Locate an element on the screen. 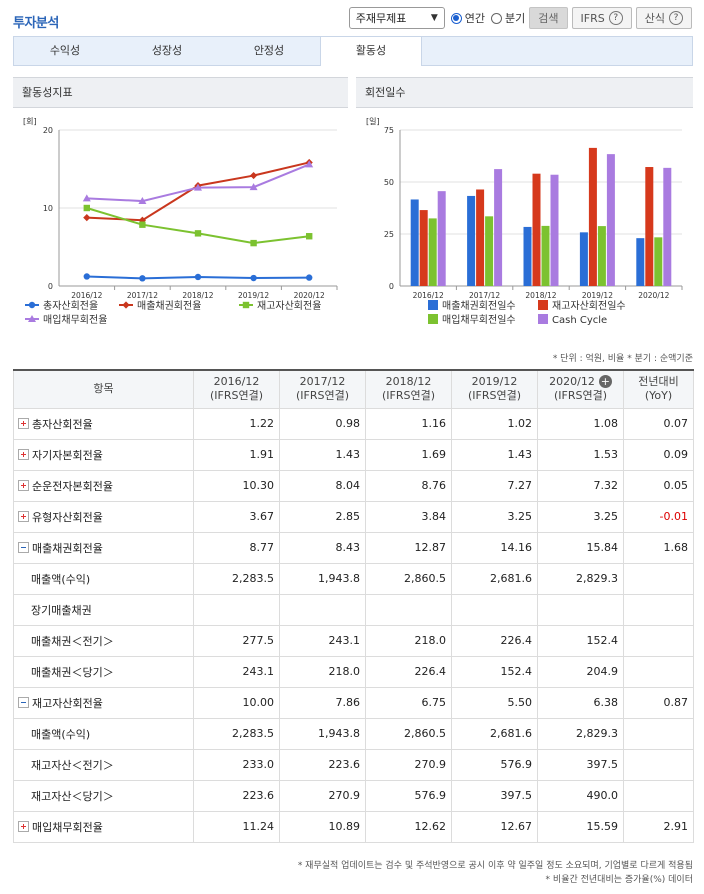  row-label: 매입채무회전율 is located at coordinates (103, 826).